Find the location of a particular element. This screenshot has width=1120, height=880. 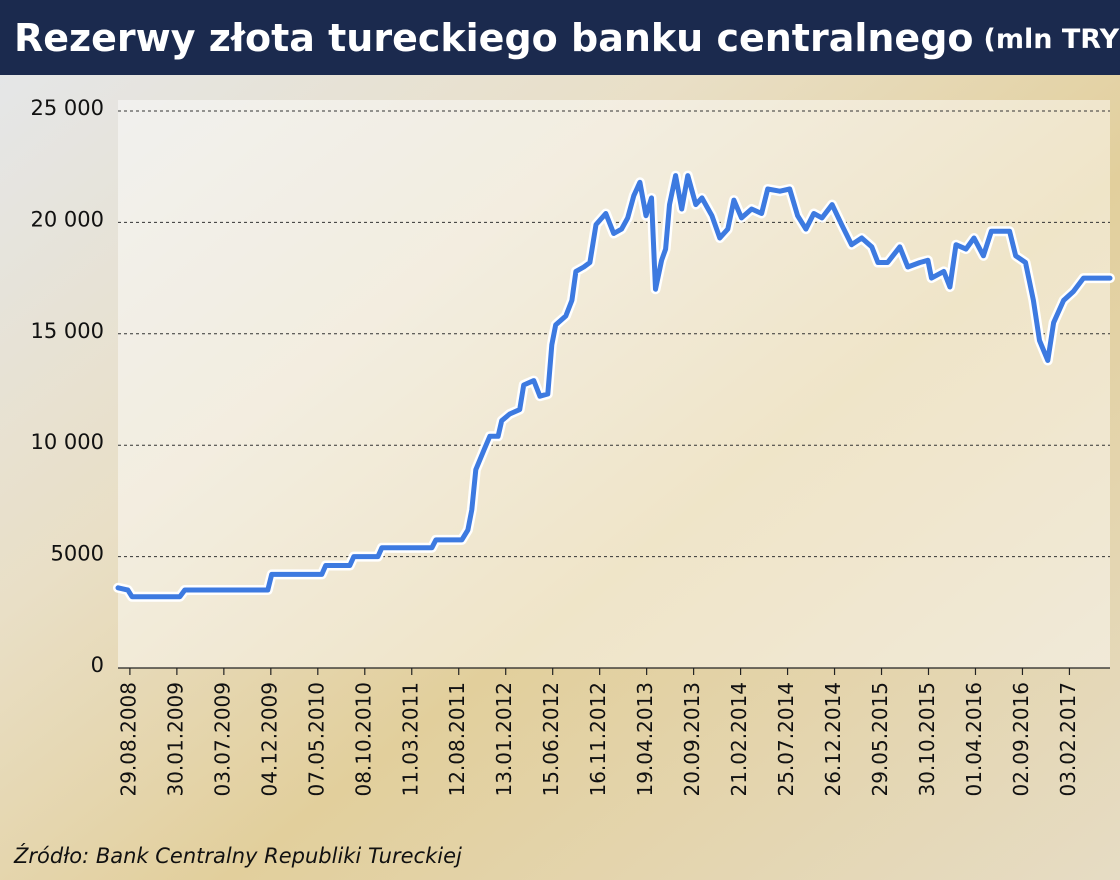

x-tick-label: 29.08.2008 is located at coordinates (128, 739).